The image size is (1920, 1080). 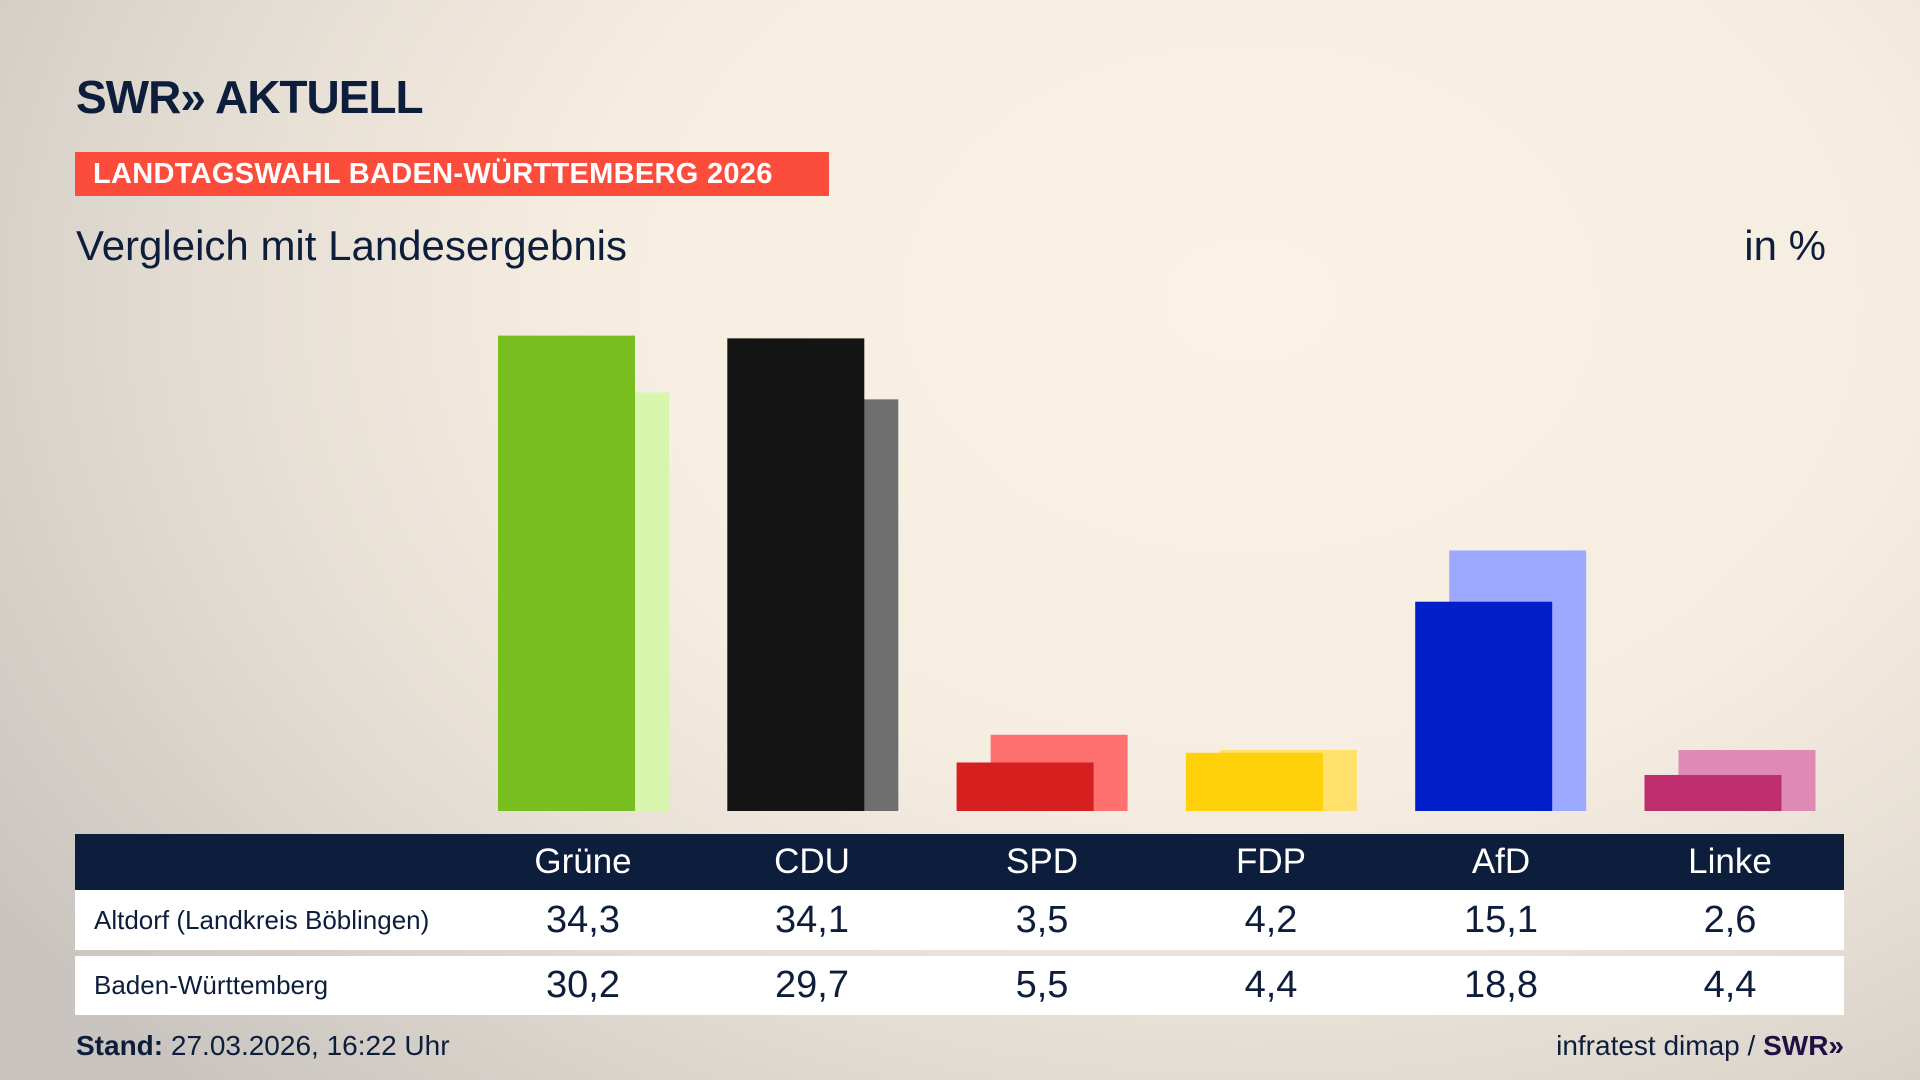 I want to click on value-afd: 15,1, so click(x=1501, y=919).